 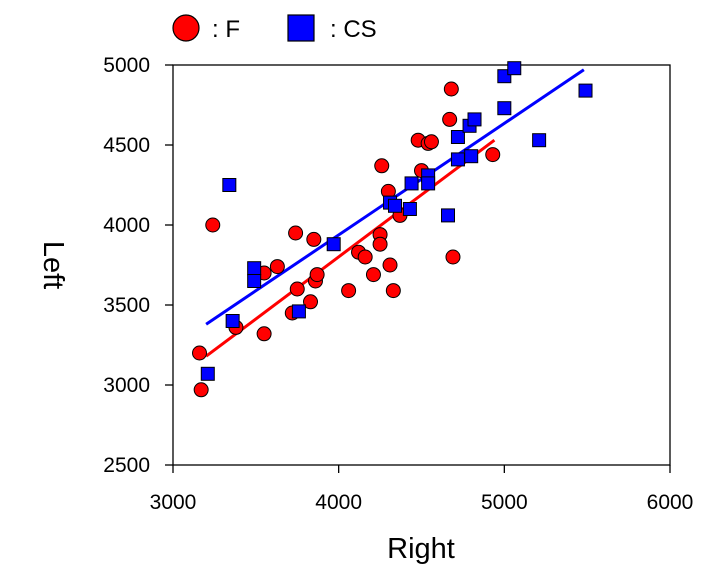 I want to click on x-tick-label: 4000, so click(x=338, y=502).